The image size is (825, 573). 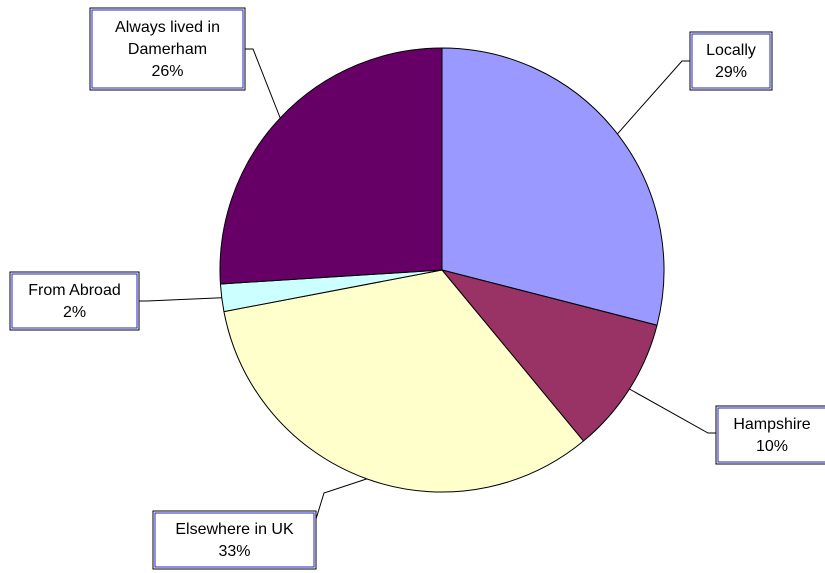 What do you see at coordinates (331, 166) in the screenshot?
I see `pie-slice-always-lived-in-damerham` at bounding box center [331, 166].